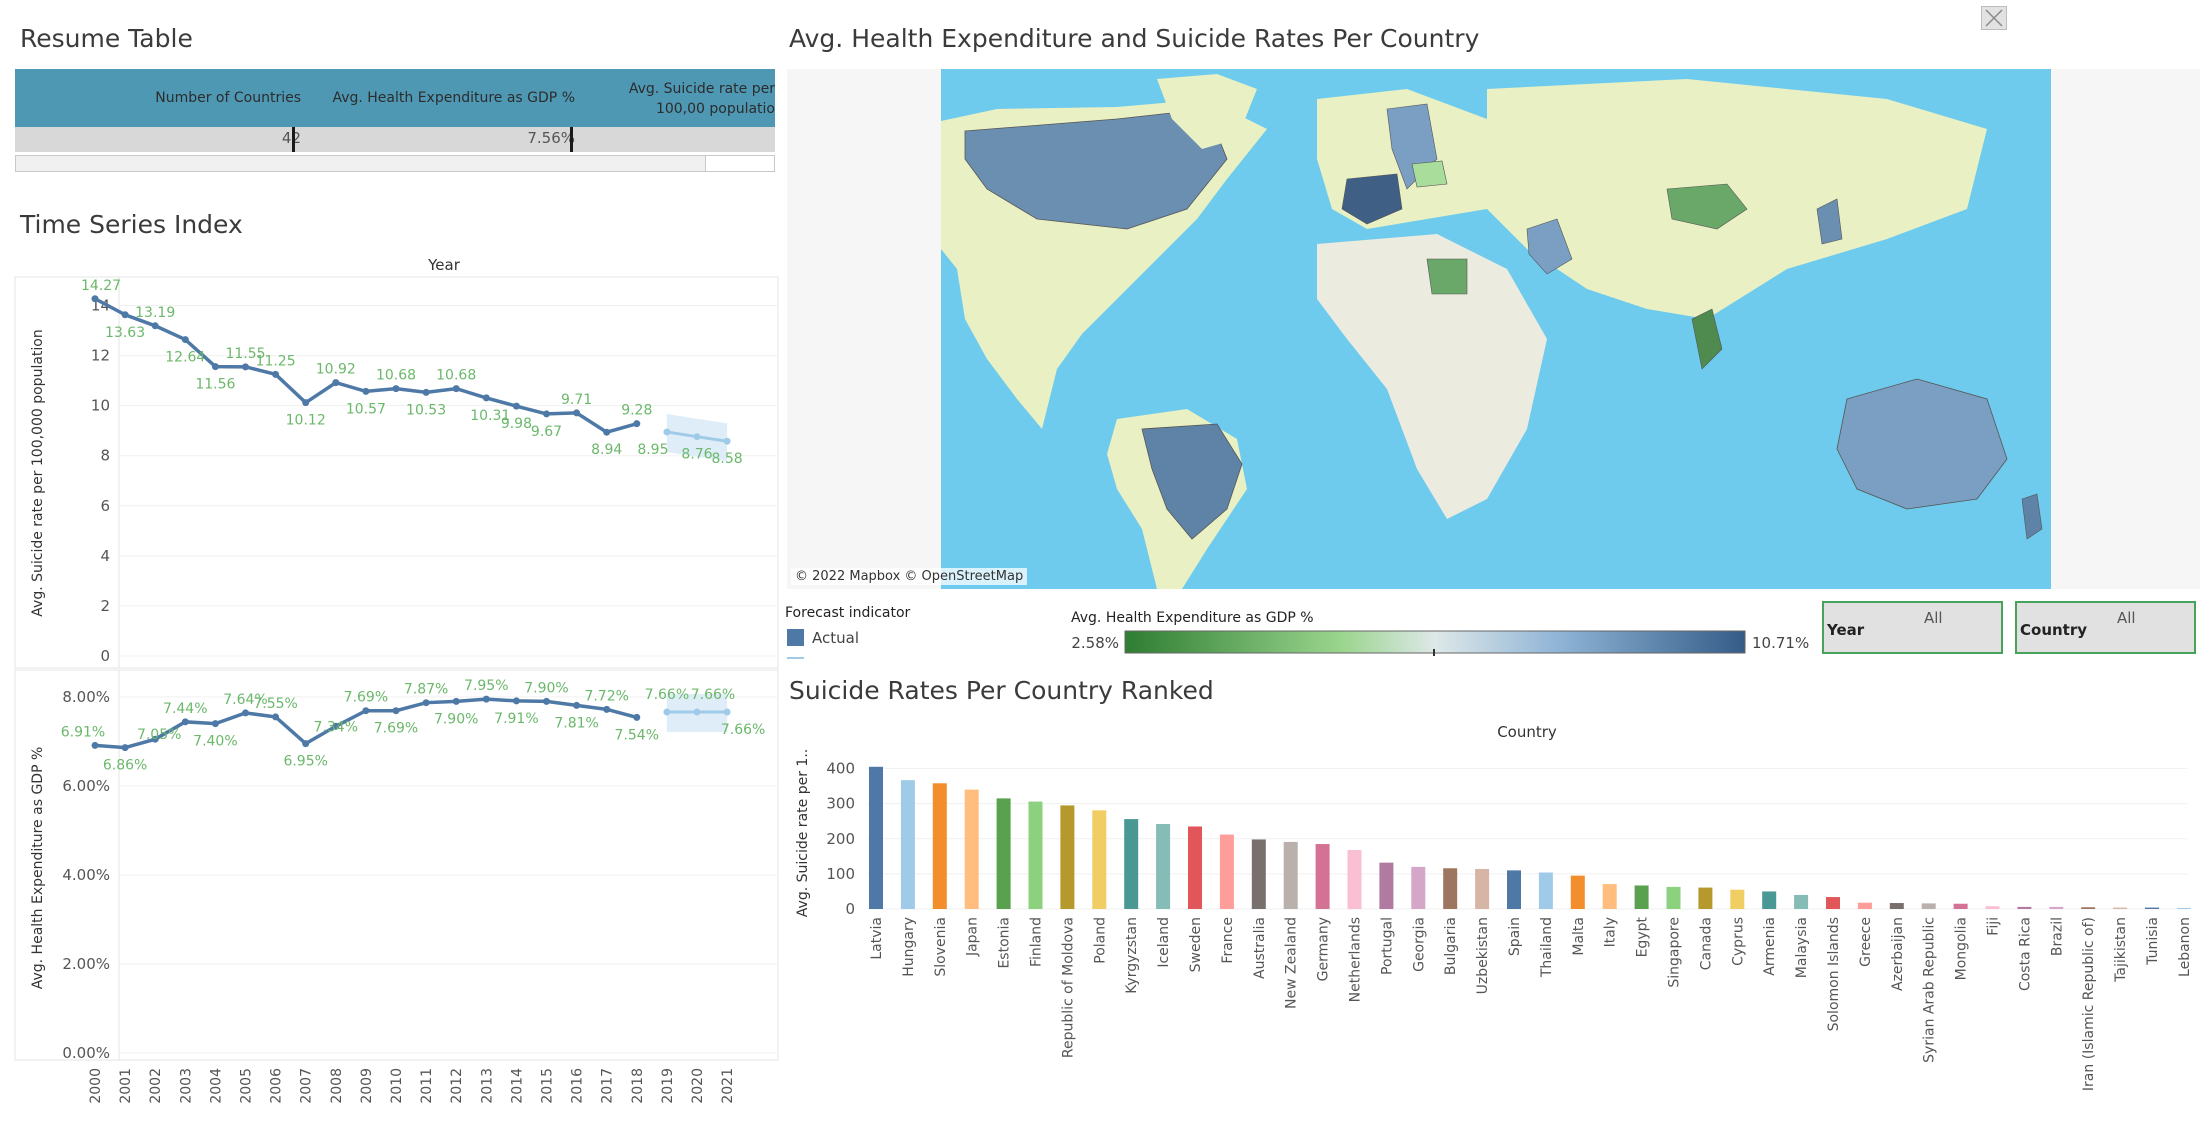  What do you see at coordinates (2032, 516) in the screenshot?
I see `new-zealand` at bounding box center [2032, 516].